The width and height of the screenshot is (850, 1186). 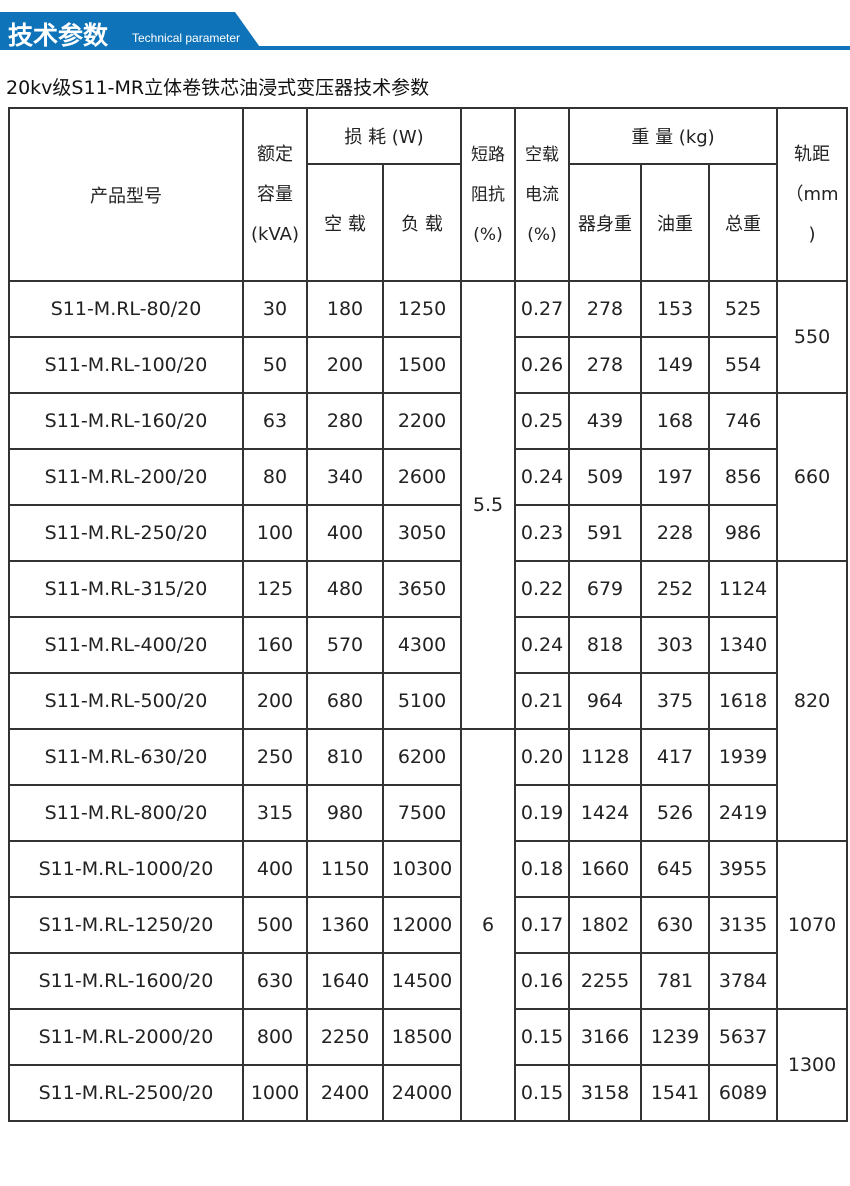 What do you see at coordinates (743, 589) in the screenshot?
I see `cell-weight-total: 1124` at bounding box center [743, 589].